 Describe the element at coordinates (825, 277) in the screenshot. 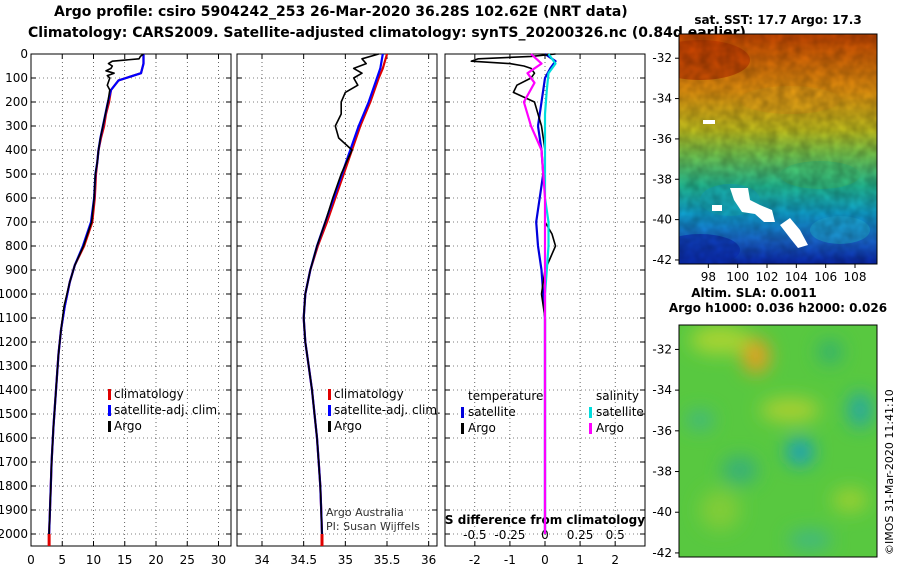

I see `lon-tick-label: 106` at that location.